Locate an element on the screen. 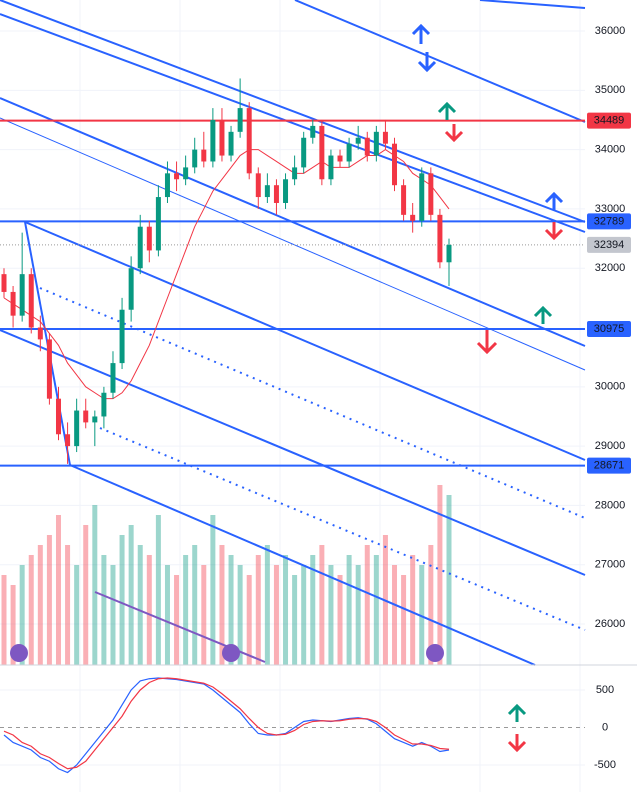  y-tick-label: 27000 is located at coordinates (610, 565).